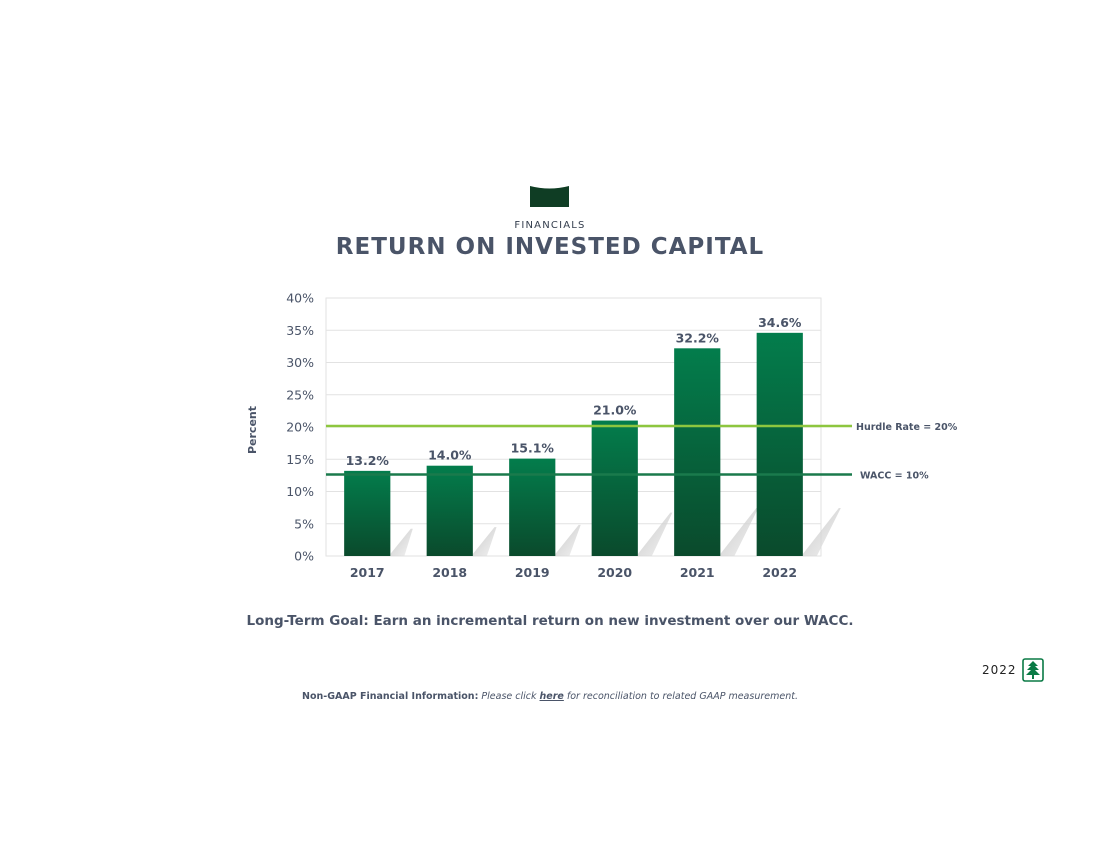 This screenshot has height=849, width=1100. What do you see at coordinates (300, 330) in the screenshot?
I see `y-tick-label: 35%` at bounding box center [300, 330].